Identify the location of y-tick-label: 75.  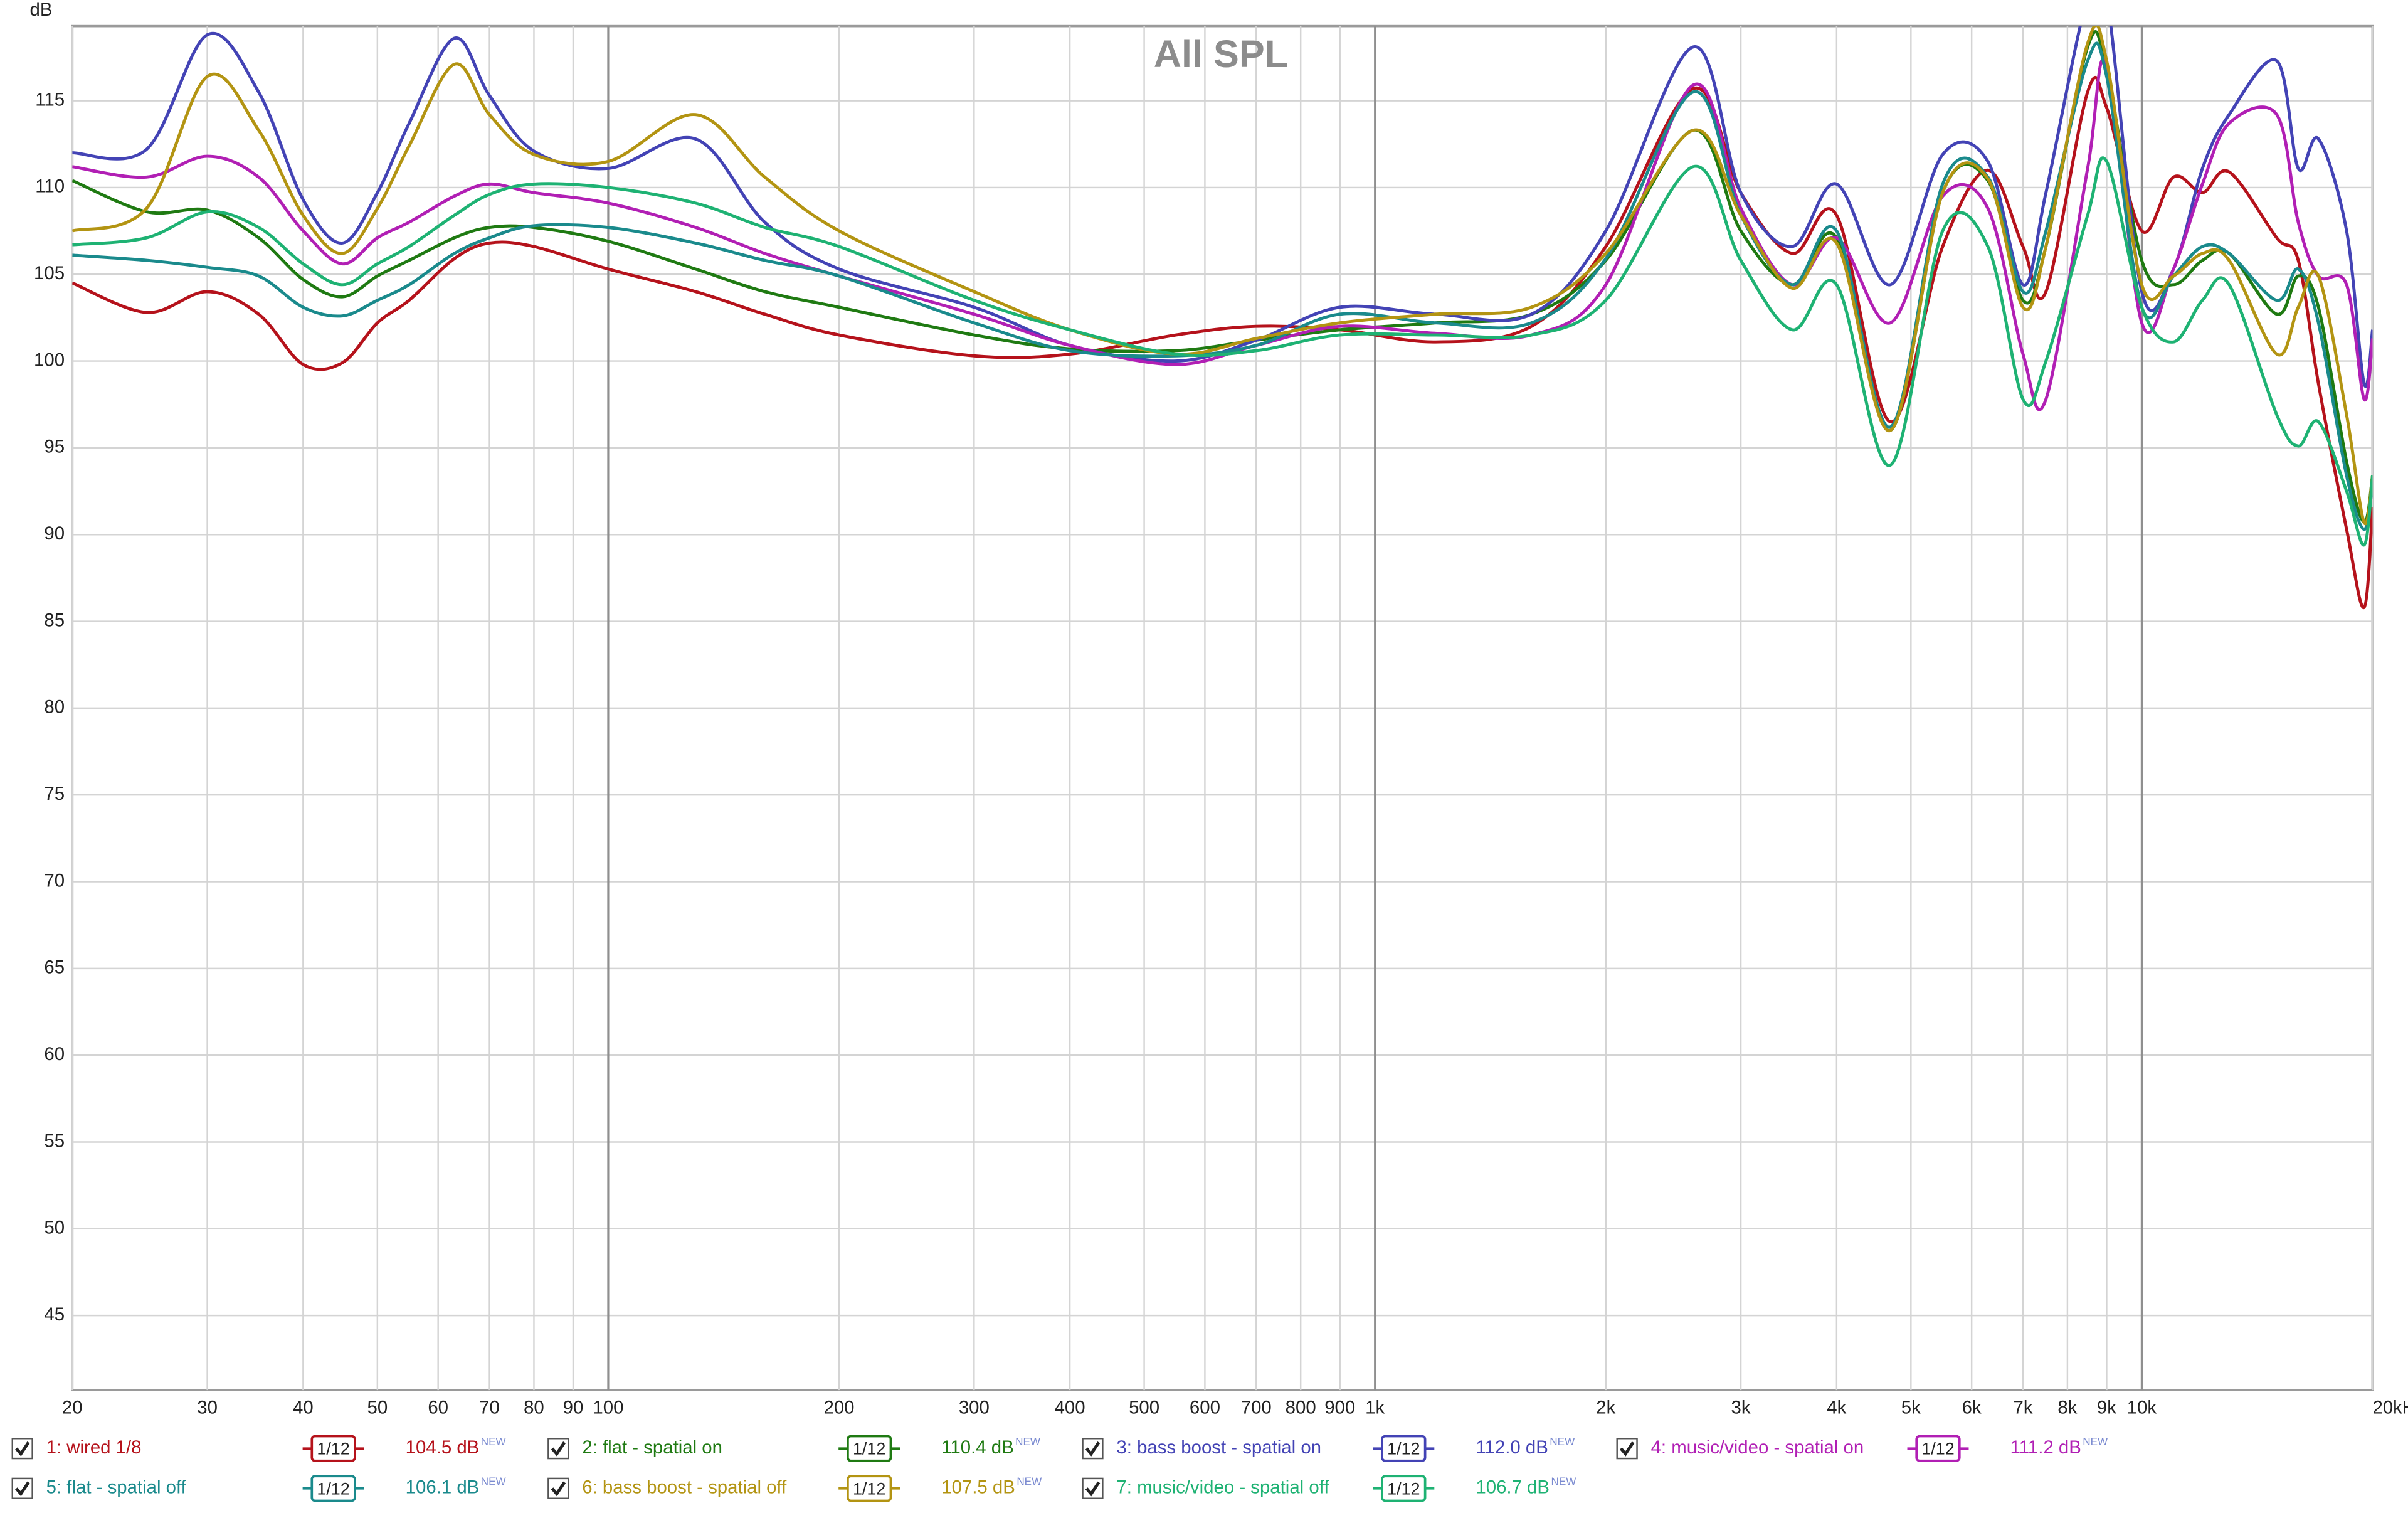
(54, 793).